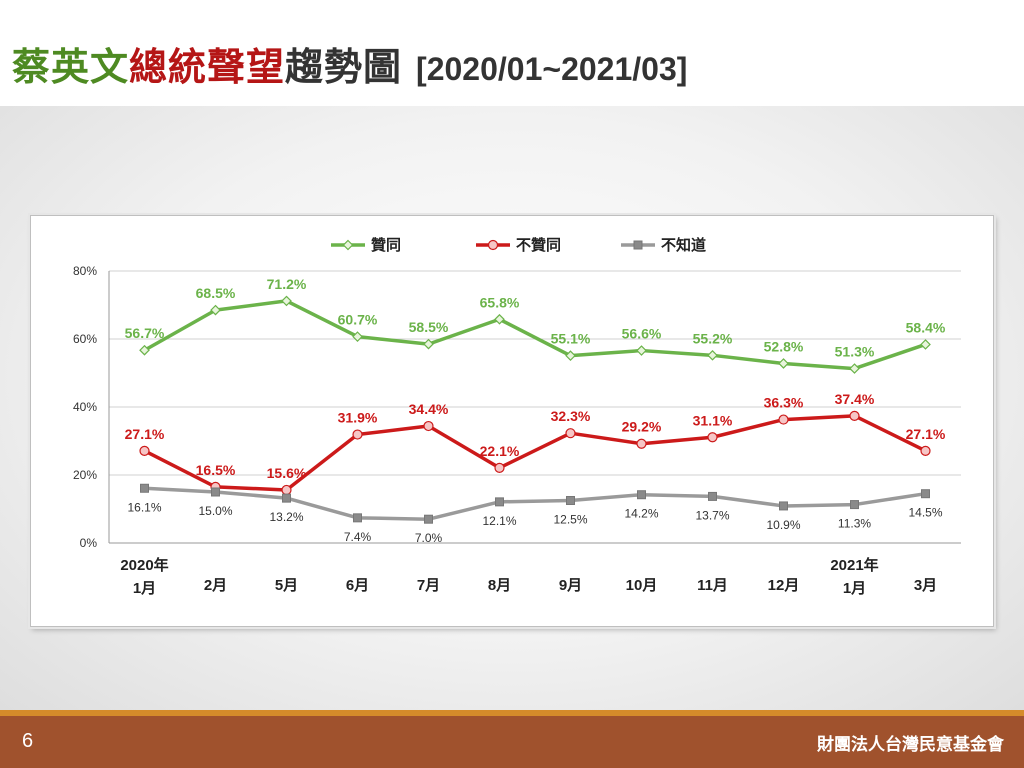 The image size is (1024, 768). Describe the element at coordinates (683, 245) in the screenshot. I see `legend-unknown-label: 不知道` at that location.